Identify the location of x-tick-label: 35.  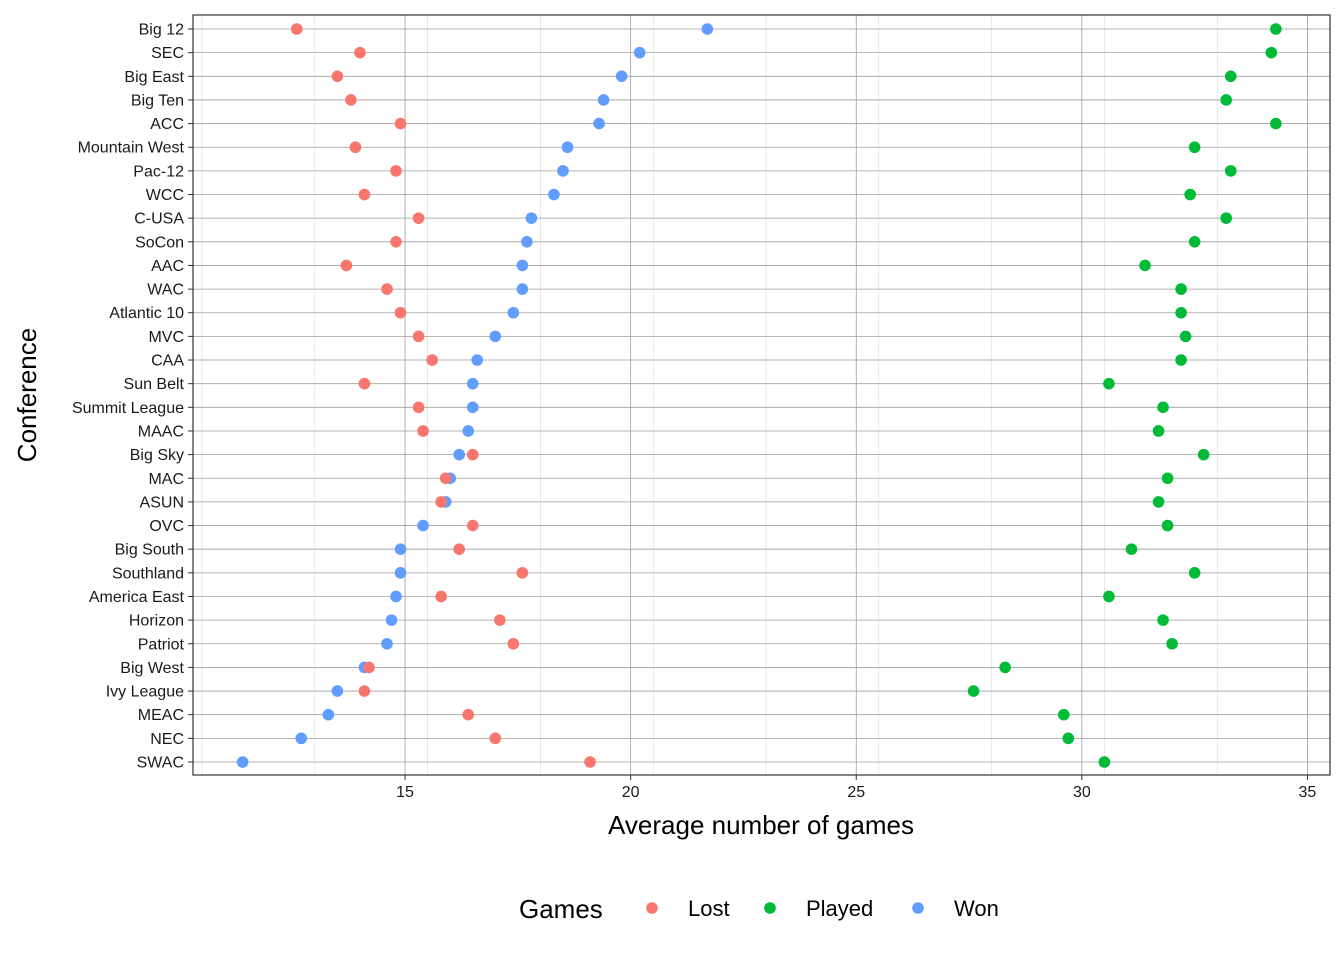
(1308, 792).